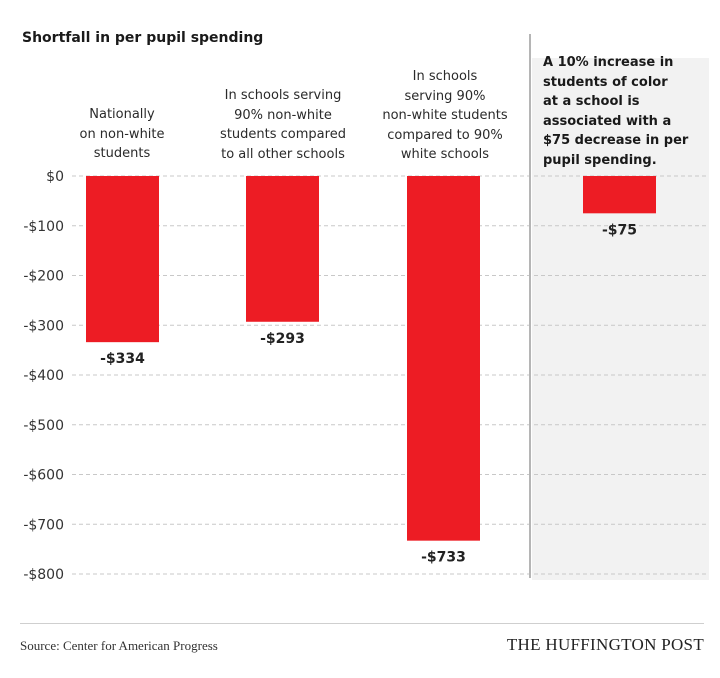  Describe the element at coordinates (282, 339) in the screenshot. I see `data-label: -$293` at that location.